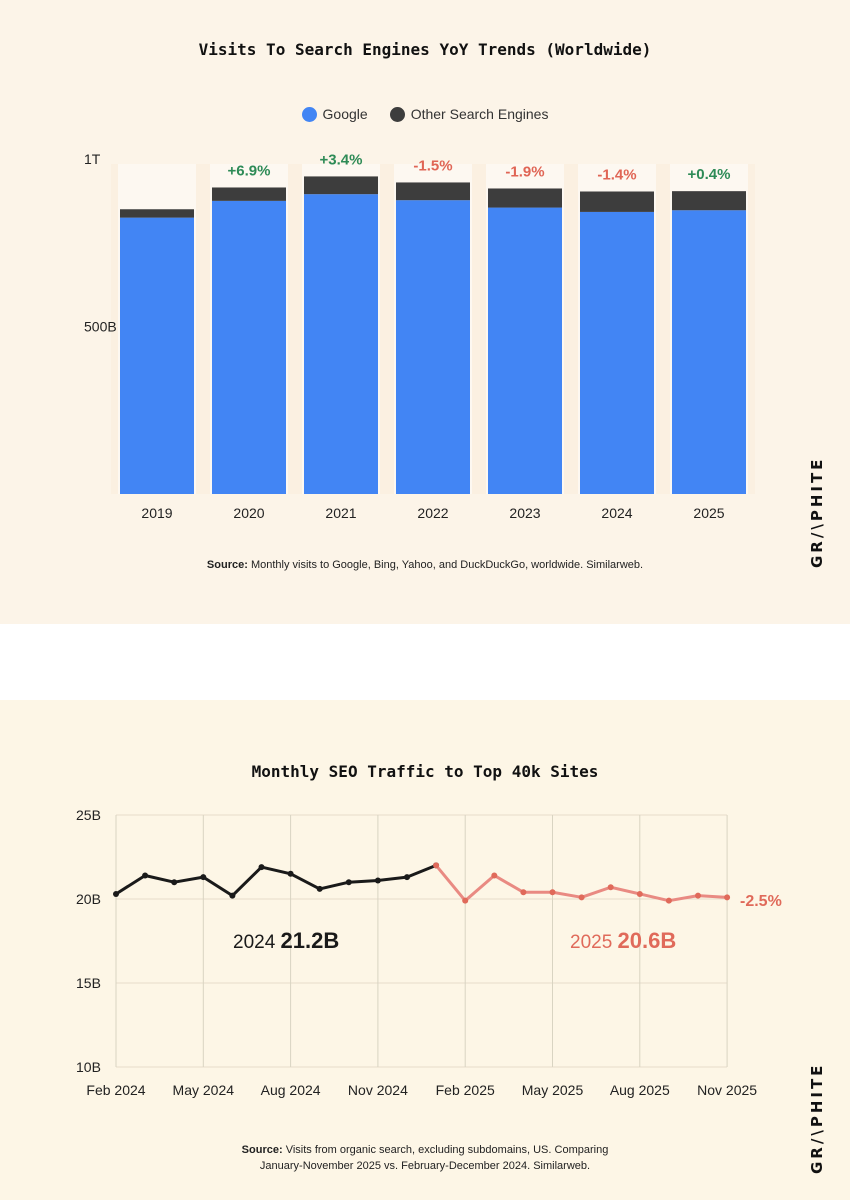 This screenshot has height=1200, width=850. Describe the element at coordinates (425, 771) in the screenshot. I see `chart-title: Monthly SEO Traffic to Top 40k Sites` at that location.